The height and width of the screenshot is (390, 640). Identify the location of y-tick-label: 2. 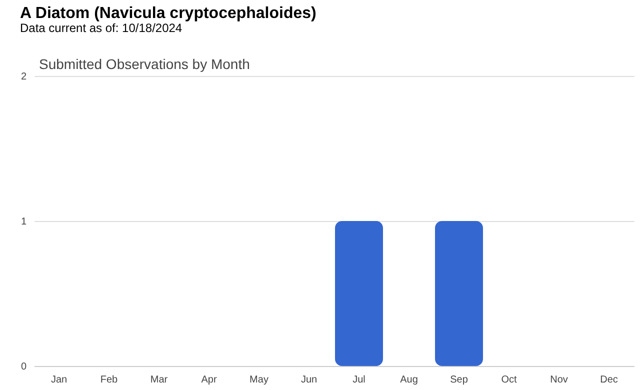
(23, 77).